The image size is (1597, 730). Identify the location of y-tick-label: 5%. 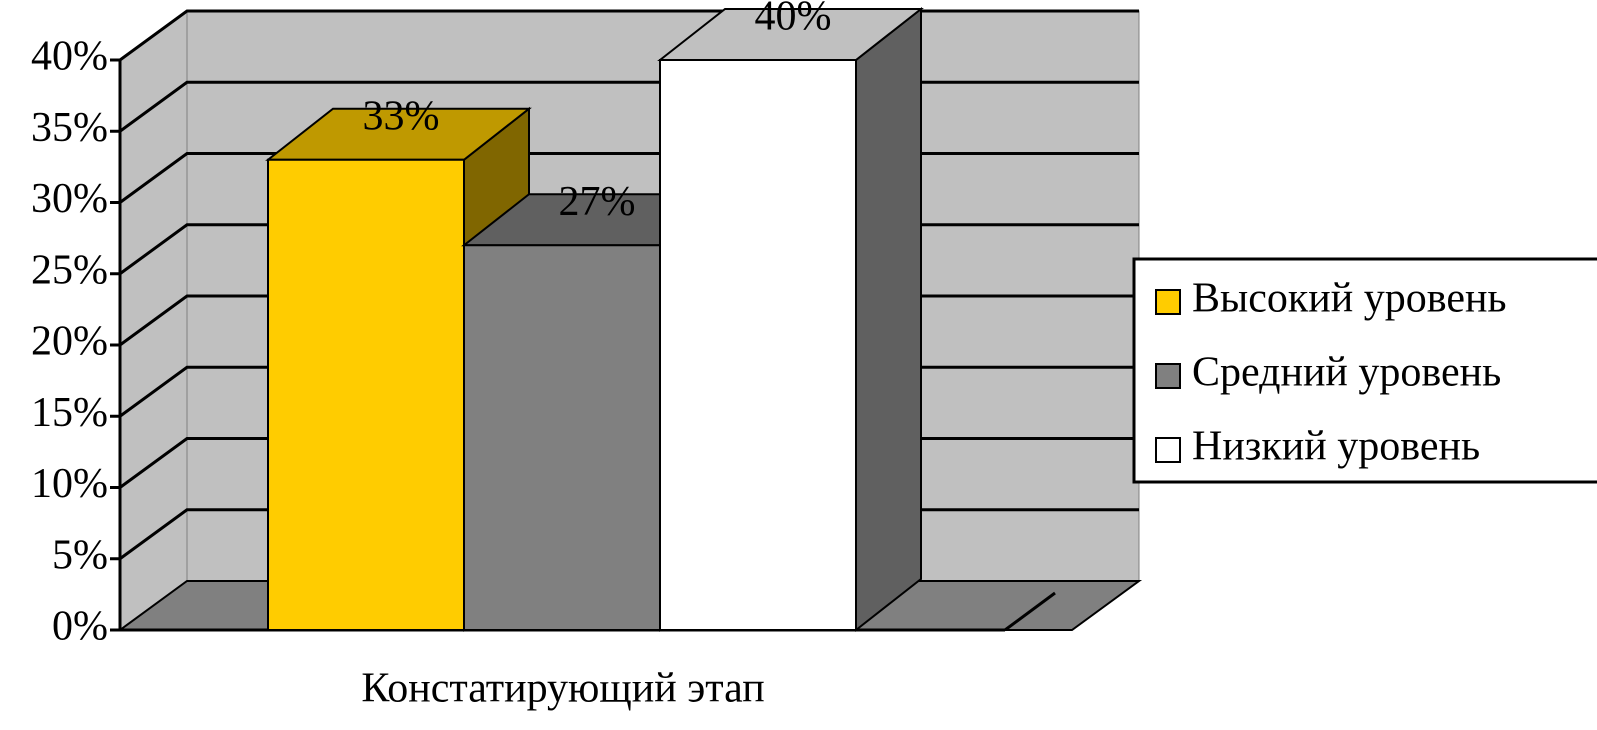
(80, 555).